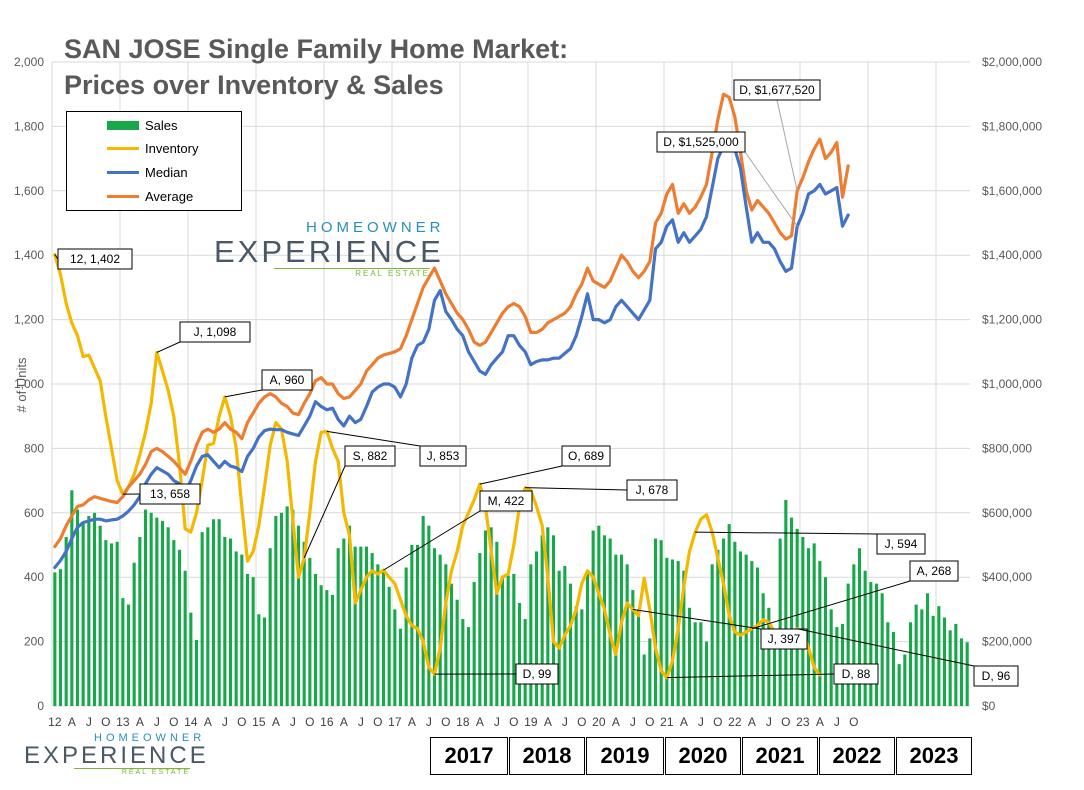  I want to click on annotation-label: J, 678, so click(652, 490).